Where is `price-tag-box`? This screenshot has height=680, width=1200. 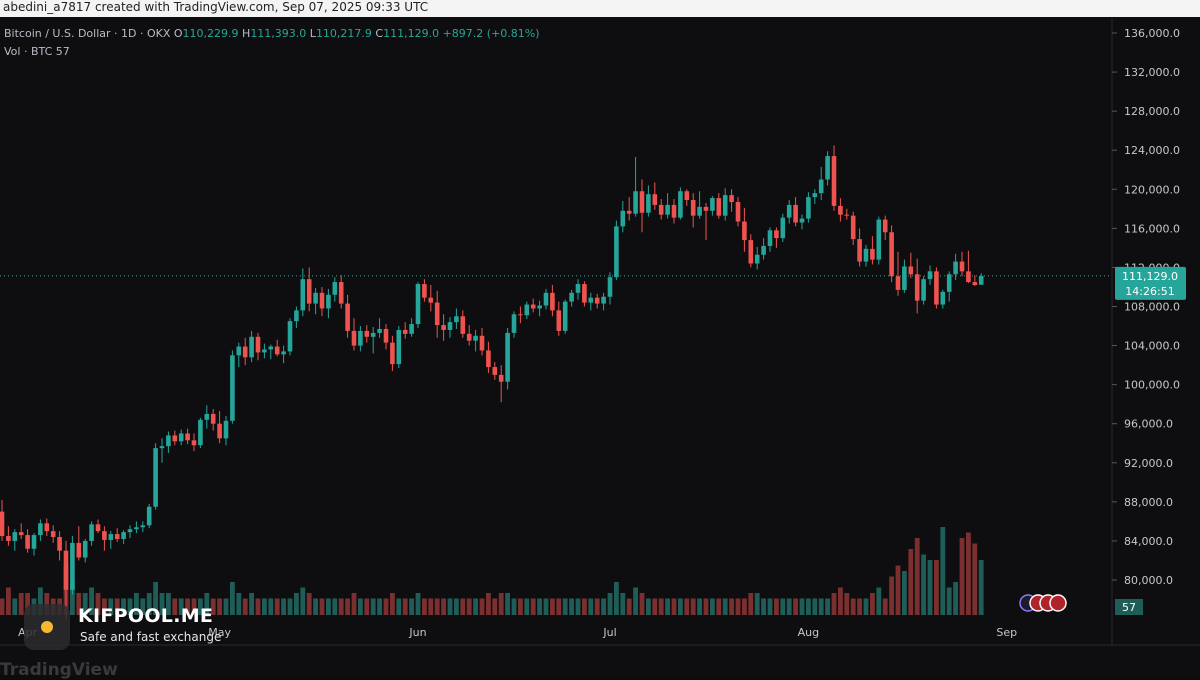 price-tag-box is located at coordinates (1150, 283).